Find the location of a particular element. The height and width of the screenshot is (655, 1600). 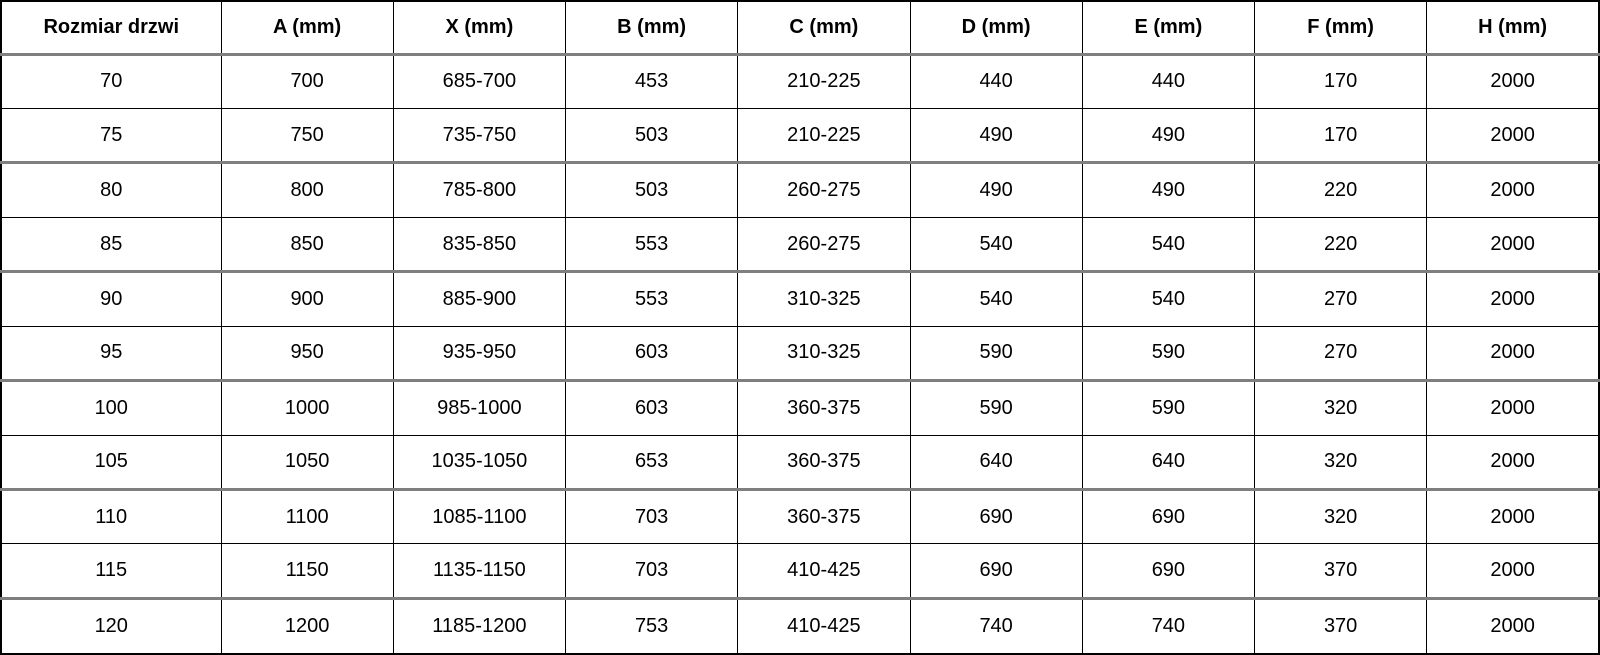

table-row: 95 950 935-950 603 310-325 590 590 270 2000 is located at coordinates (800, 354).